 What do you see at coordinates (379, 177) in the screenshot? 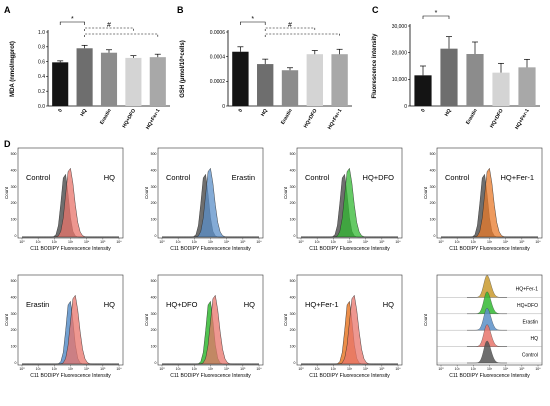
I see `right-sample-label: HQ+DFO` at bounding box center [379, 177].